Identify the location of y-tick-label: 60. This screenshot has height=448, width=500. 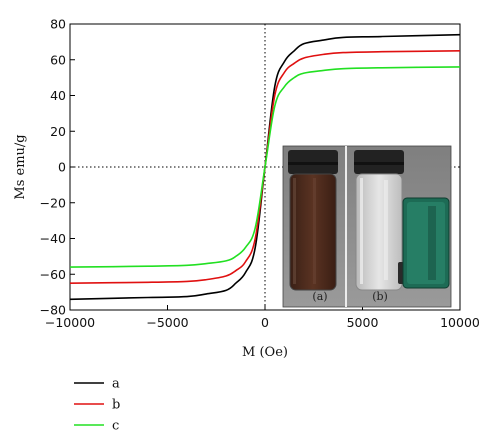
(58, 59).